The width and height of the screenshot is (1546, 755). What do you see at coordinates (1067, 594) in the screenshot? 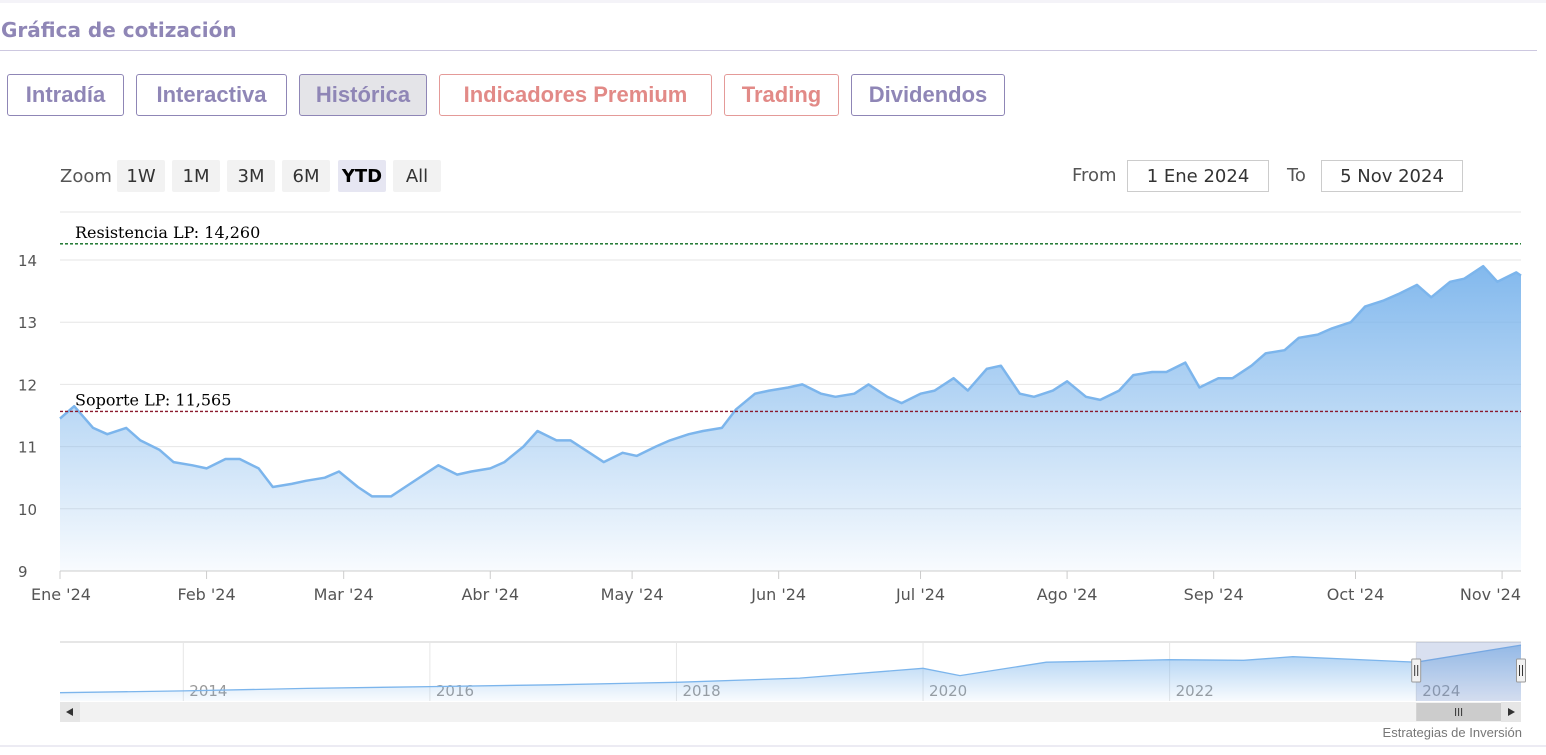
I see `x-tick-label: Ago '24` at bounding box center [1067, 594].